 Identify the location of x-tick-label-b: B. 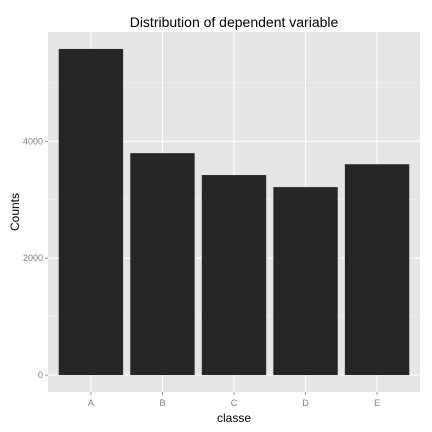
(162, 403).